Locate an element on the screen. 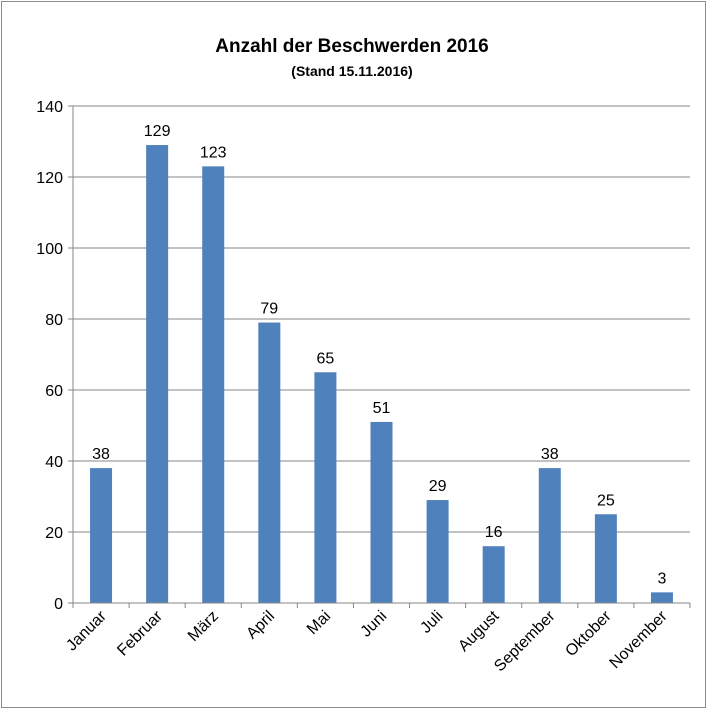  chart-title: Anzahl der Beschwerden 2016 is located at coordinates (352, 46).